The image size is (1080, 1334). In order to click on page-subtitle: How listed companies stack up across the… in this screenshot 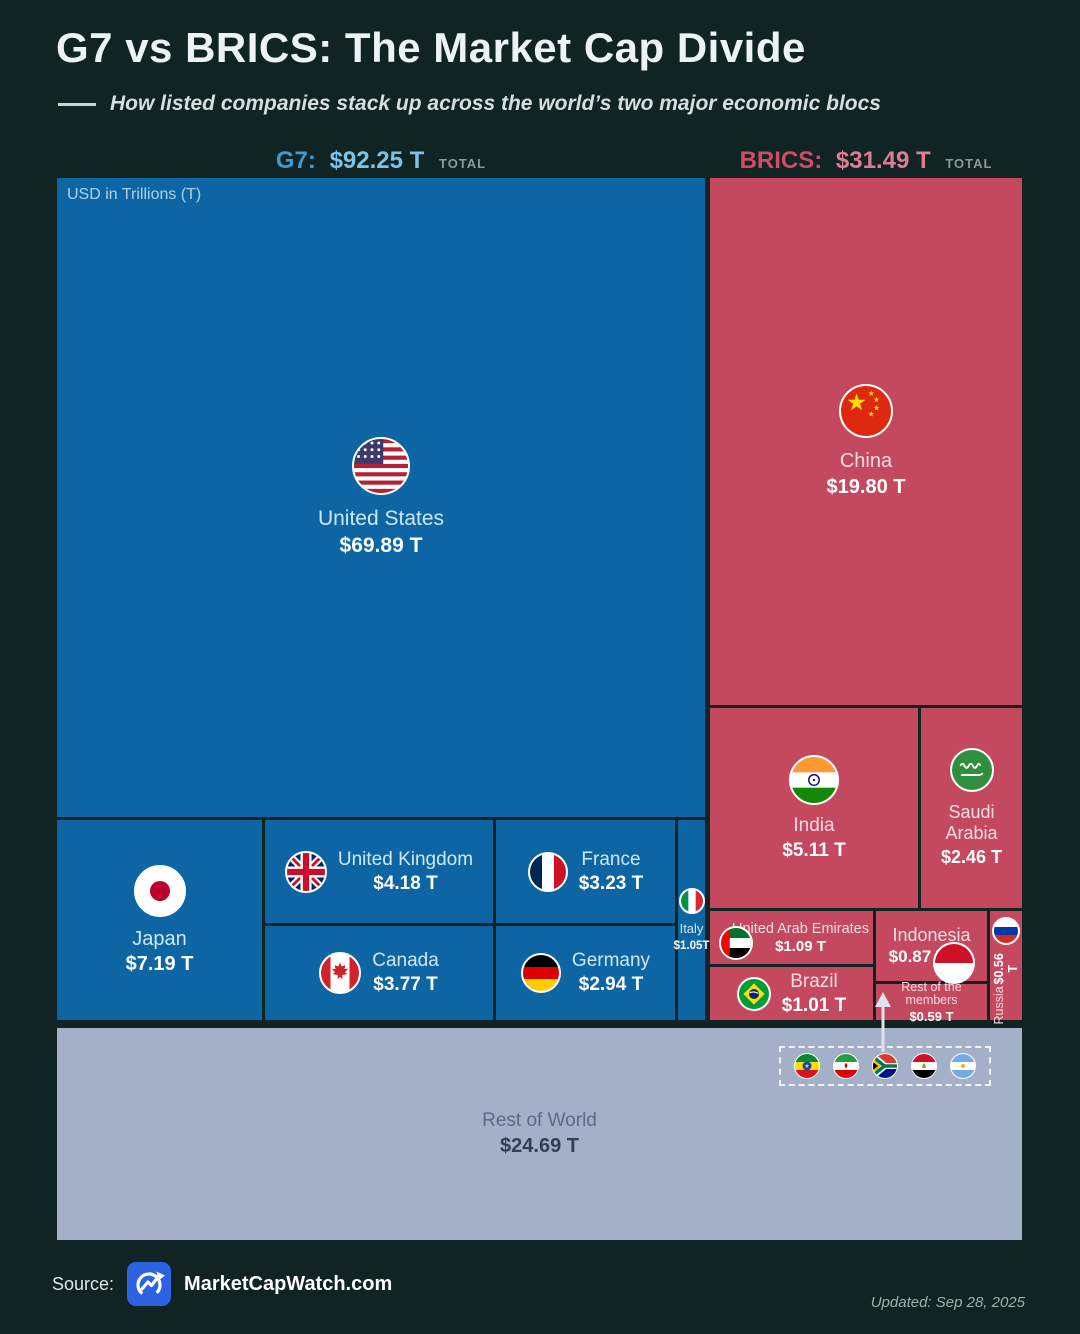, I will do `click(495, 103)`.